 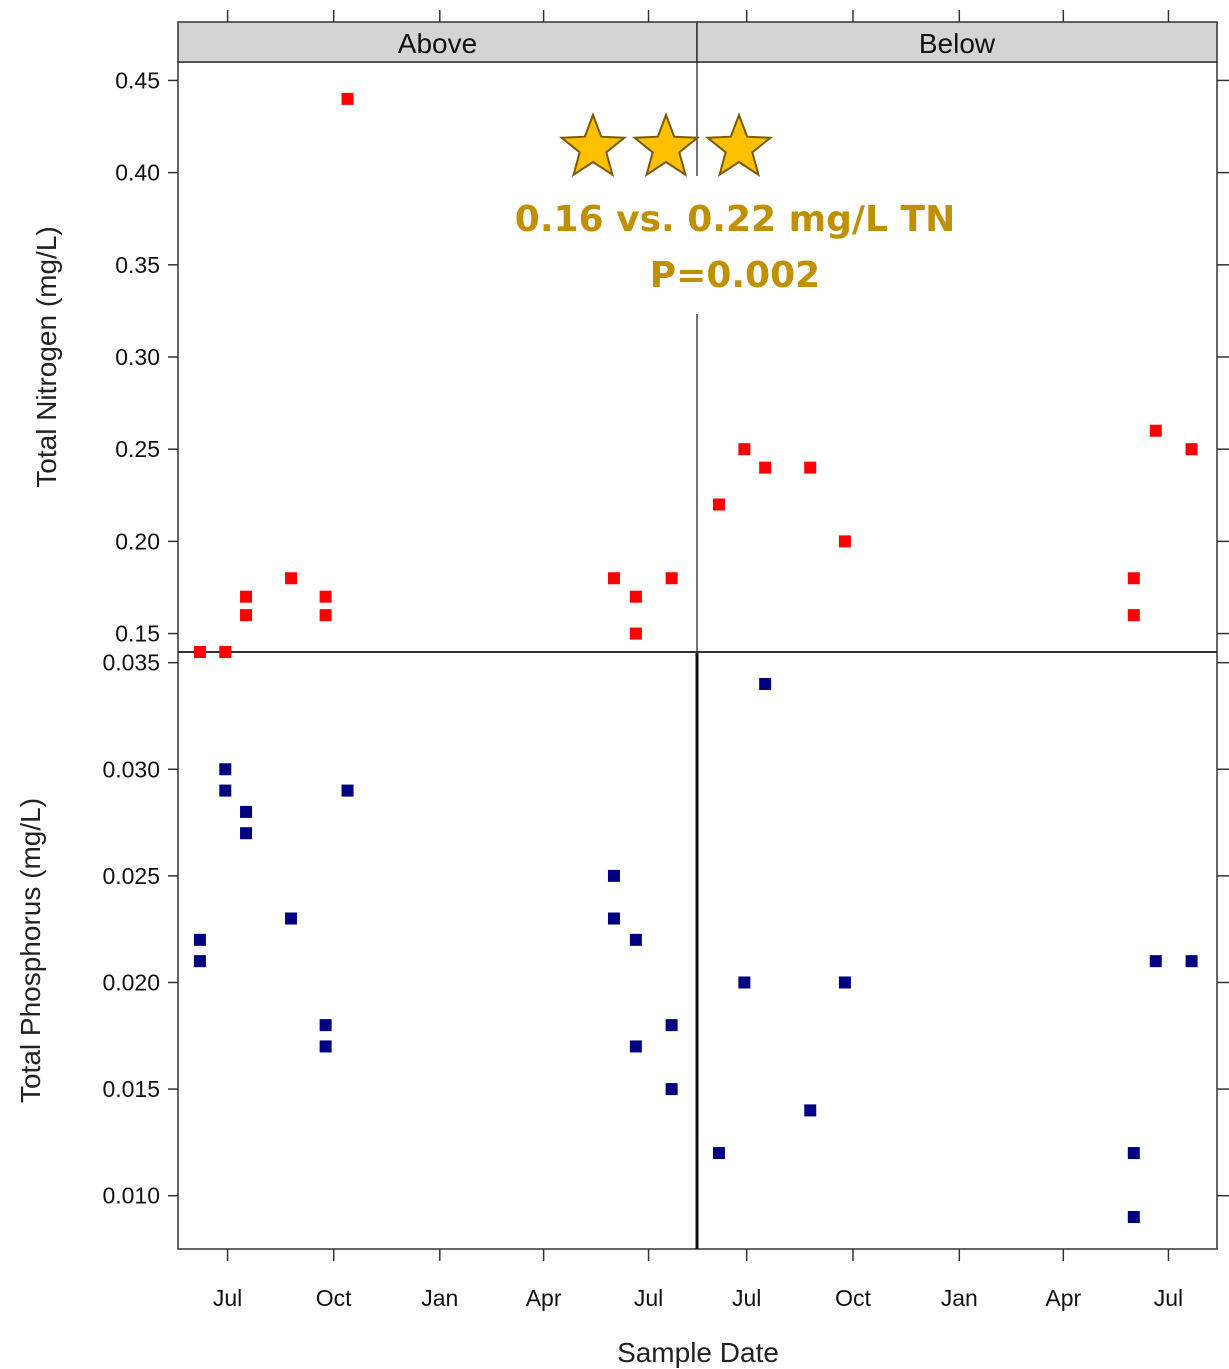 I want to click on x-axis-title: Sample Date, so click(x=698, y=1352).